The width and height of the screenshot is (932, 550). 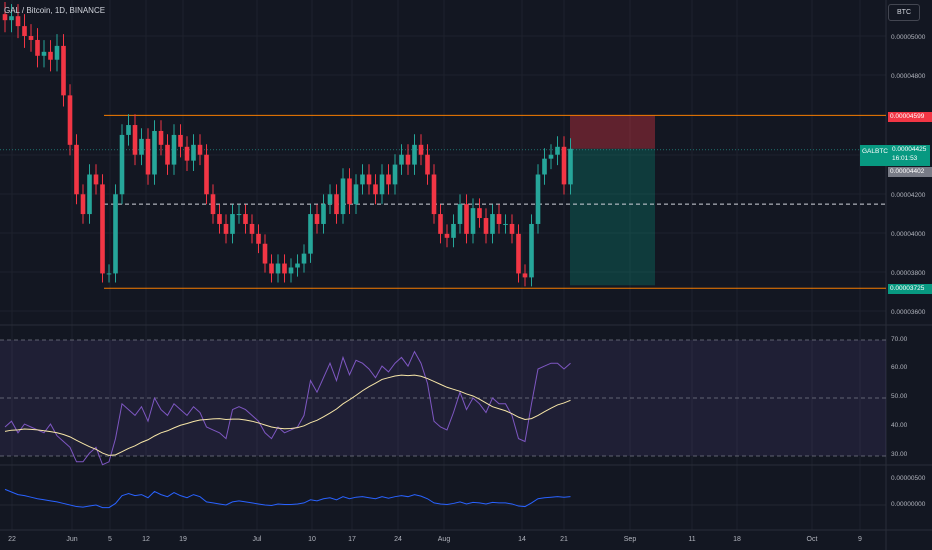 I want to click on oscillator-line, so click(x=287, y=498).